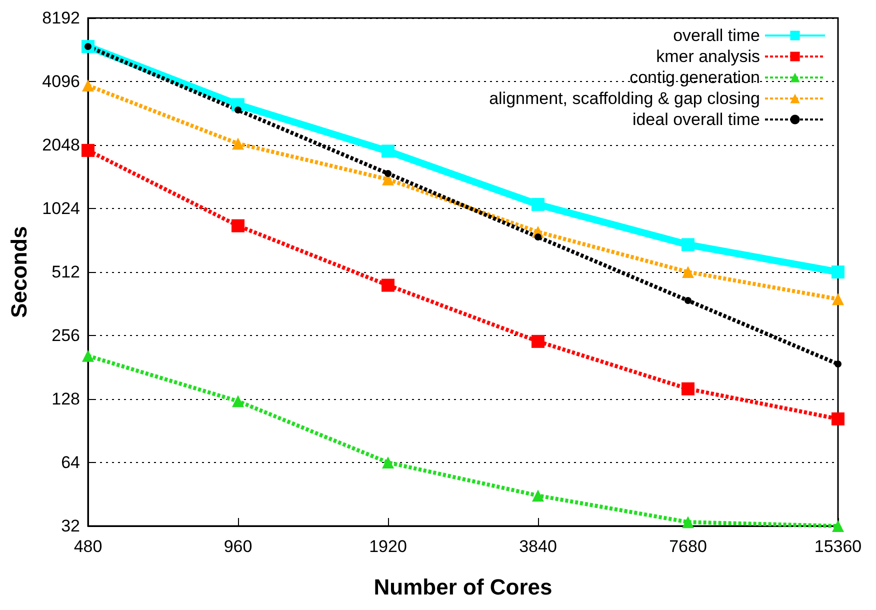  What do you see at coordinates (88, 546) in the screenshot?
I see `x-tick-label: 480` at bounding box center [88, 546].